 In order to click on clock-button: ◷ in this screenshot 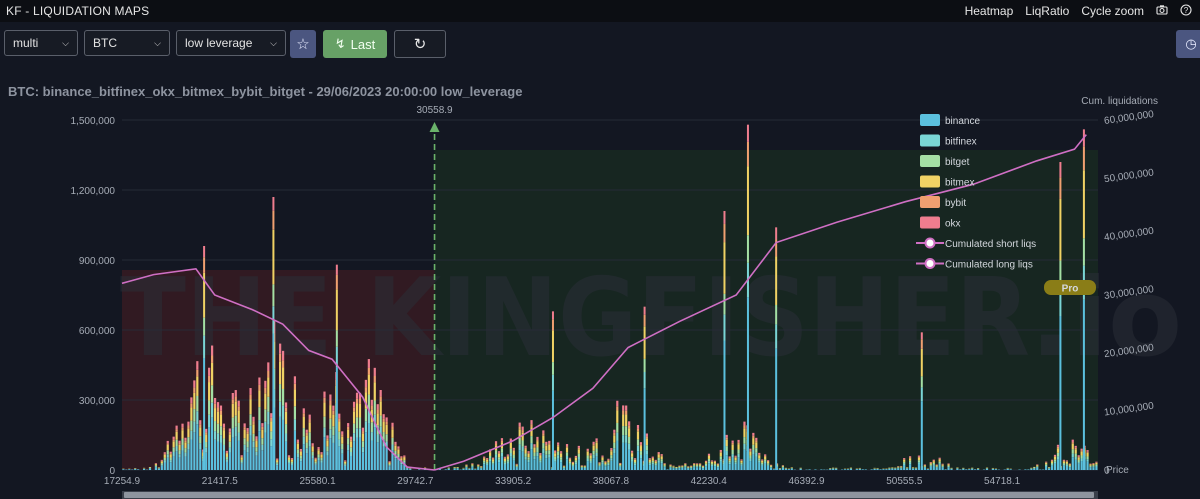, I will do `click(1188, 44)`.